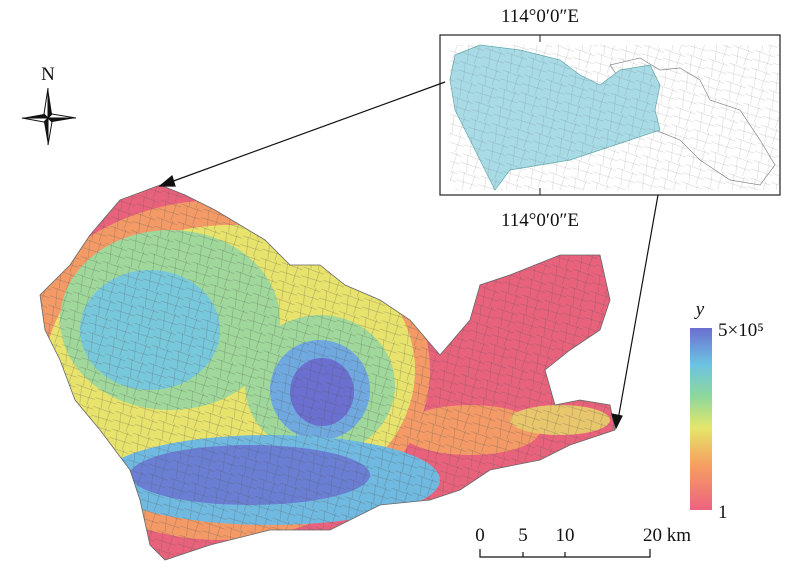  I want to click on color-bar, so click(701, 419).